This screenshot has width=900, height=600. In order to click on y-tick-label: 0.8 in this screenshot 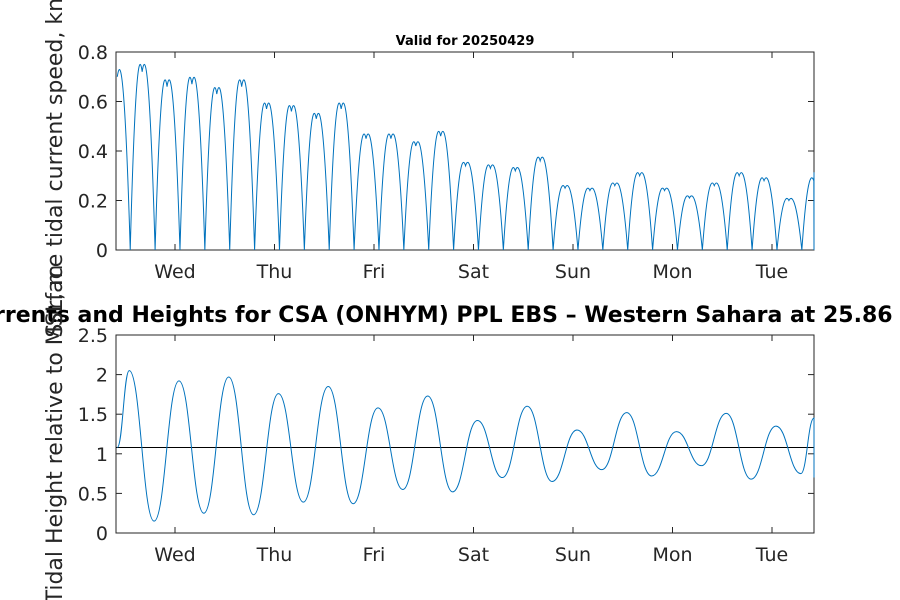, I will do `click(93, 53)`.